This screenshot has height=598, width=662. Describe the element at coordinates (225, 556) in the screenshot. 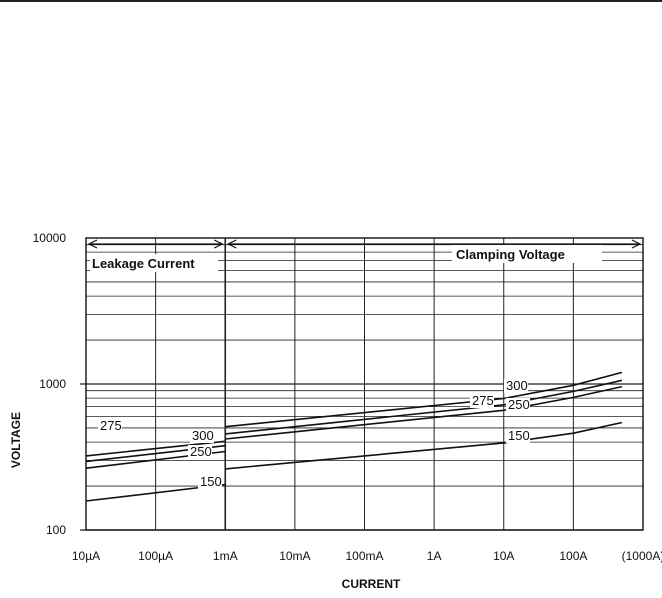

I see `x-tick-label: 1mA` at that location.